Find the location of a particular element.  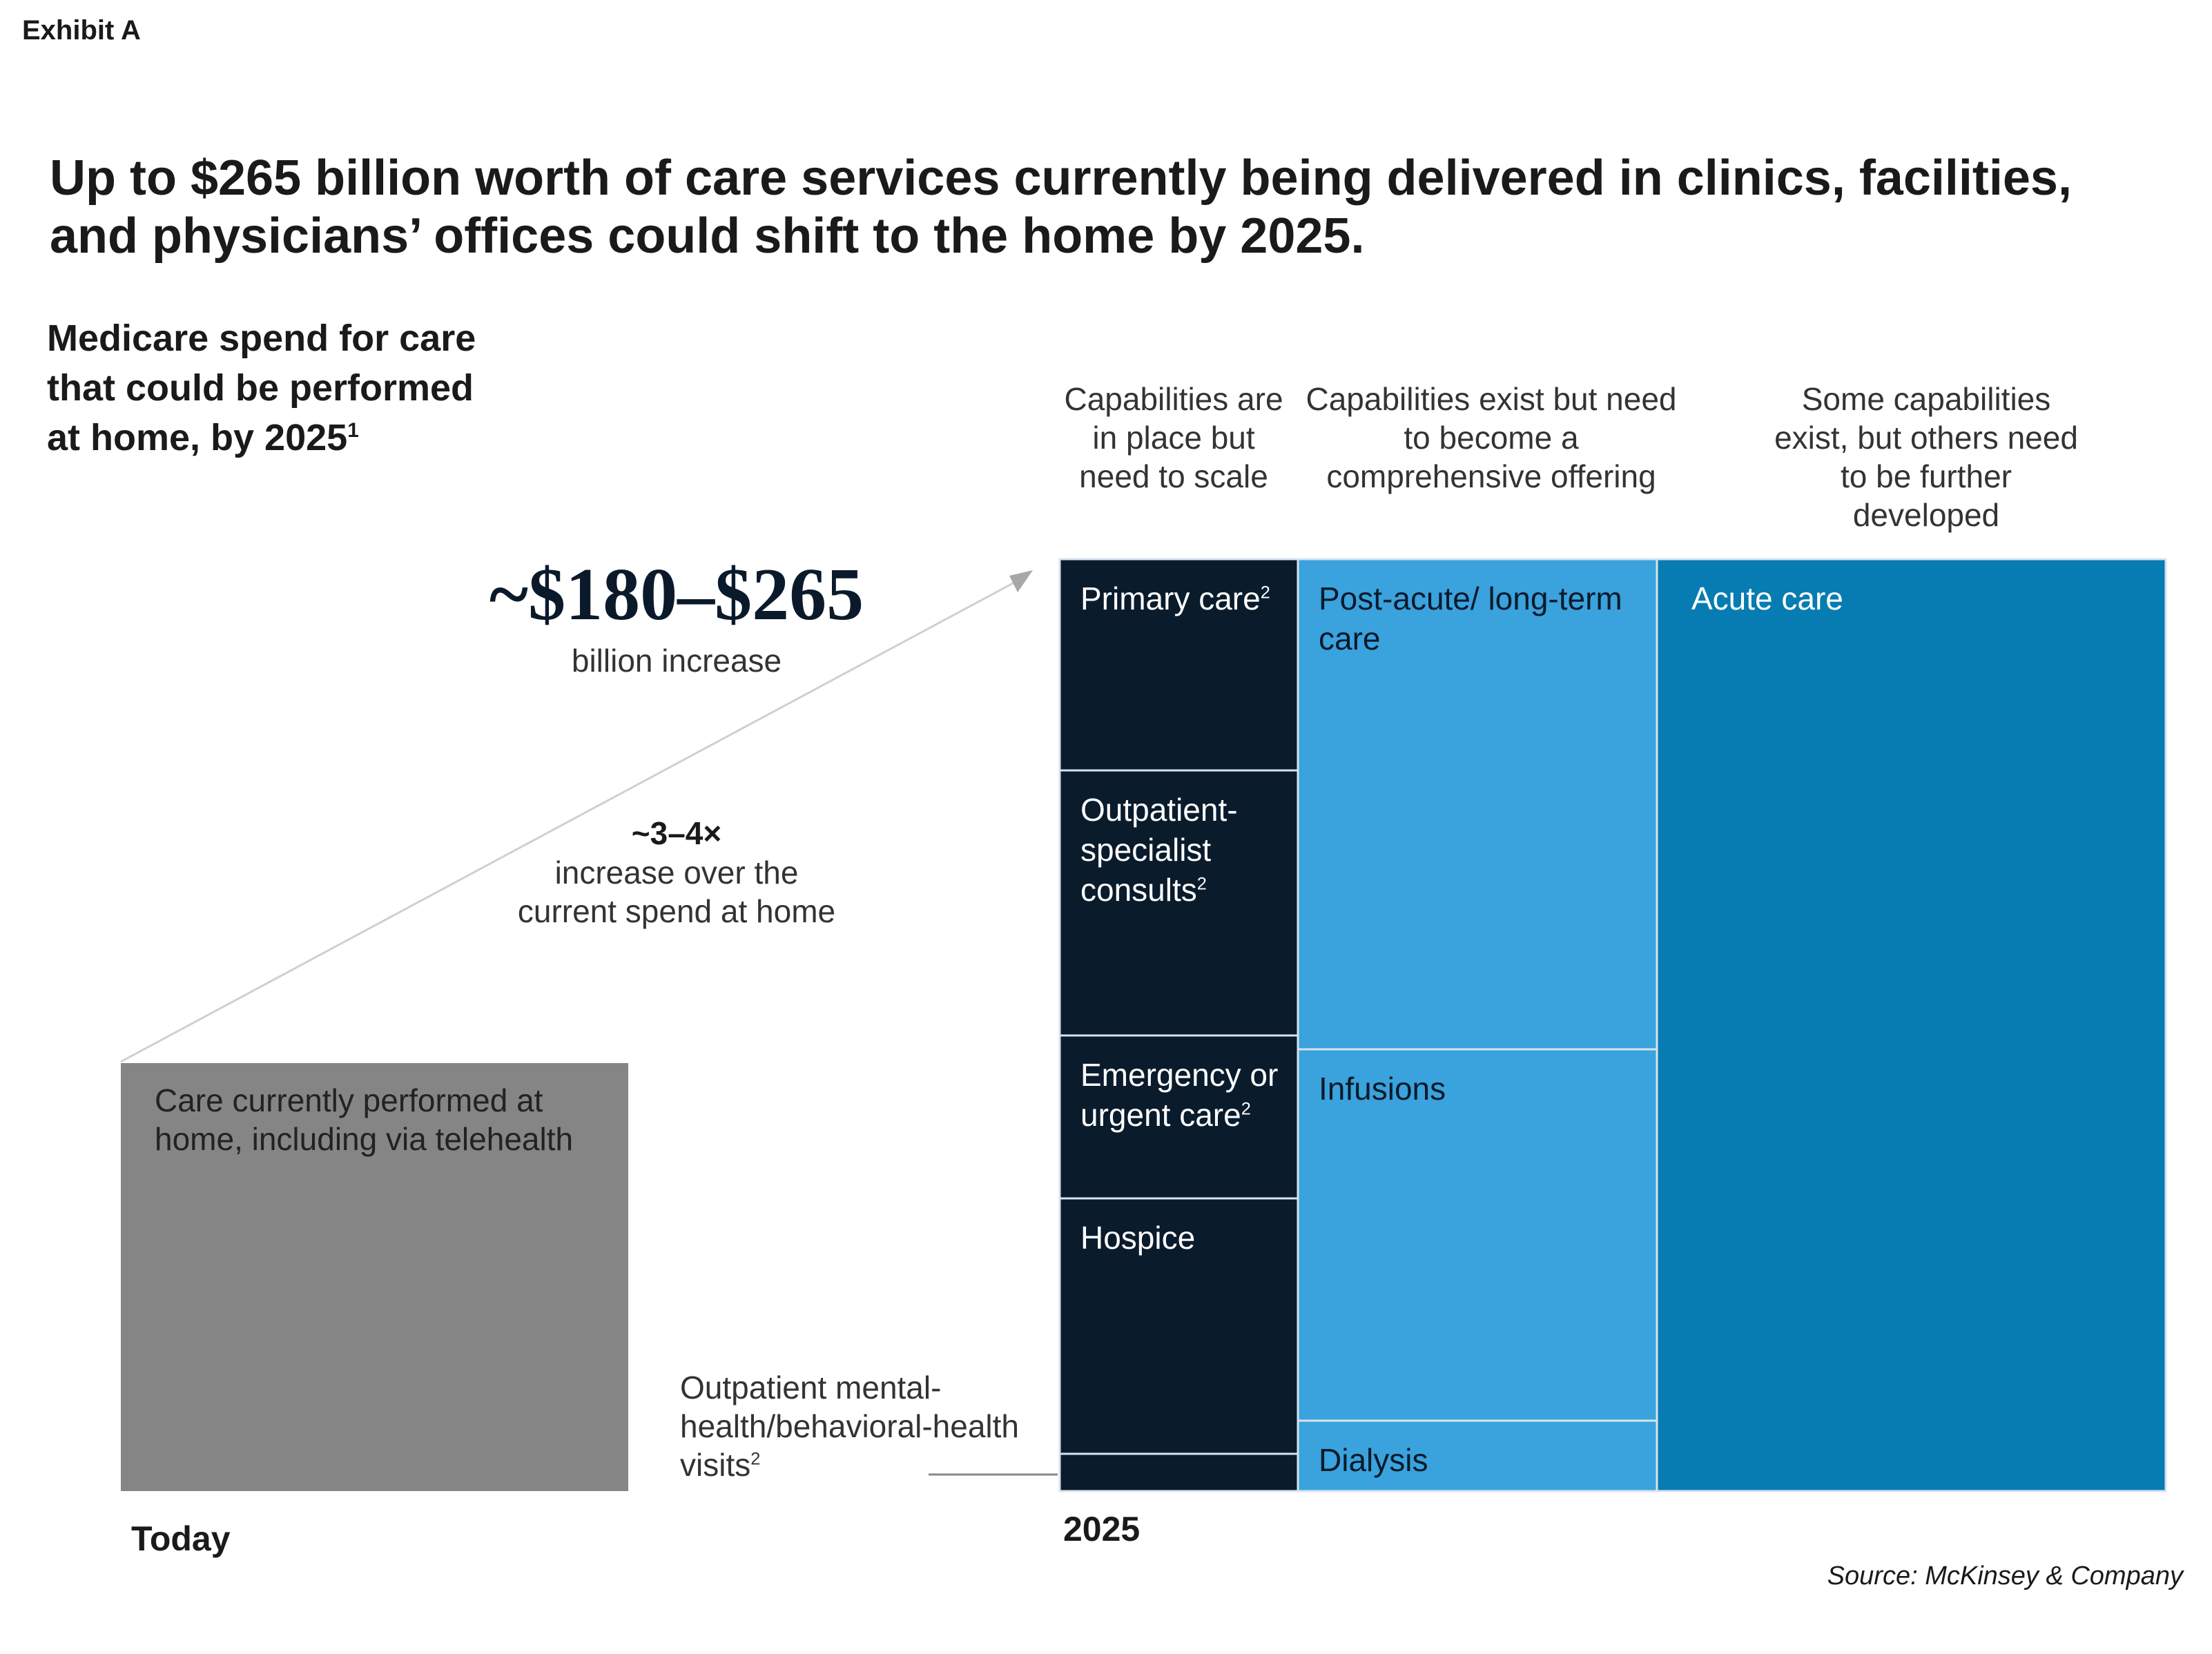

segment-label-text: Outpatient-specialist consults is located at coordinates (1159, 850).